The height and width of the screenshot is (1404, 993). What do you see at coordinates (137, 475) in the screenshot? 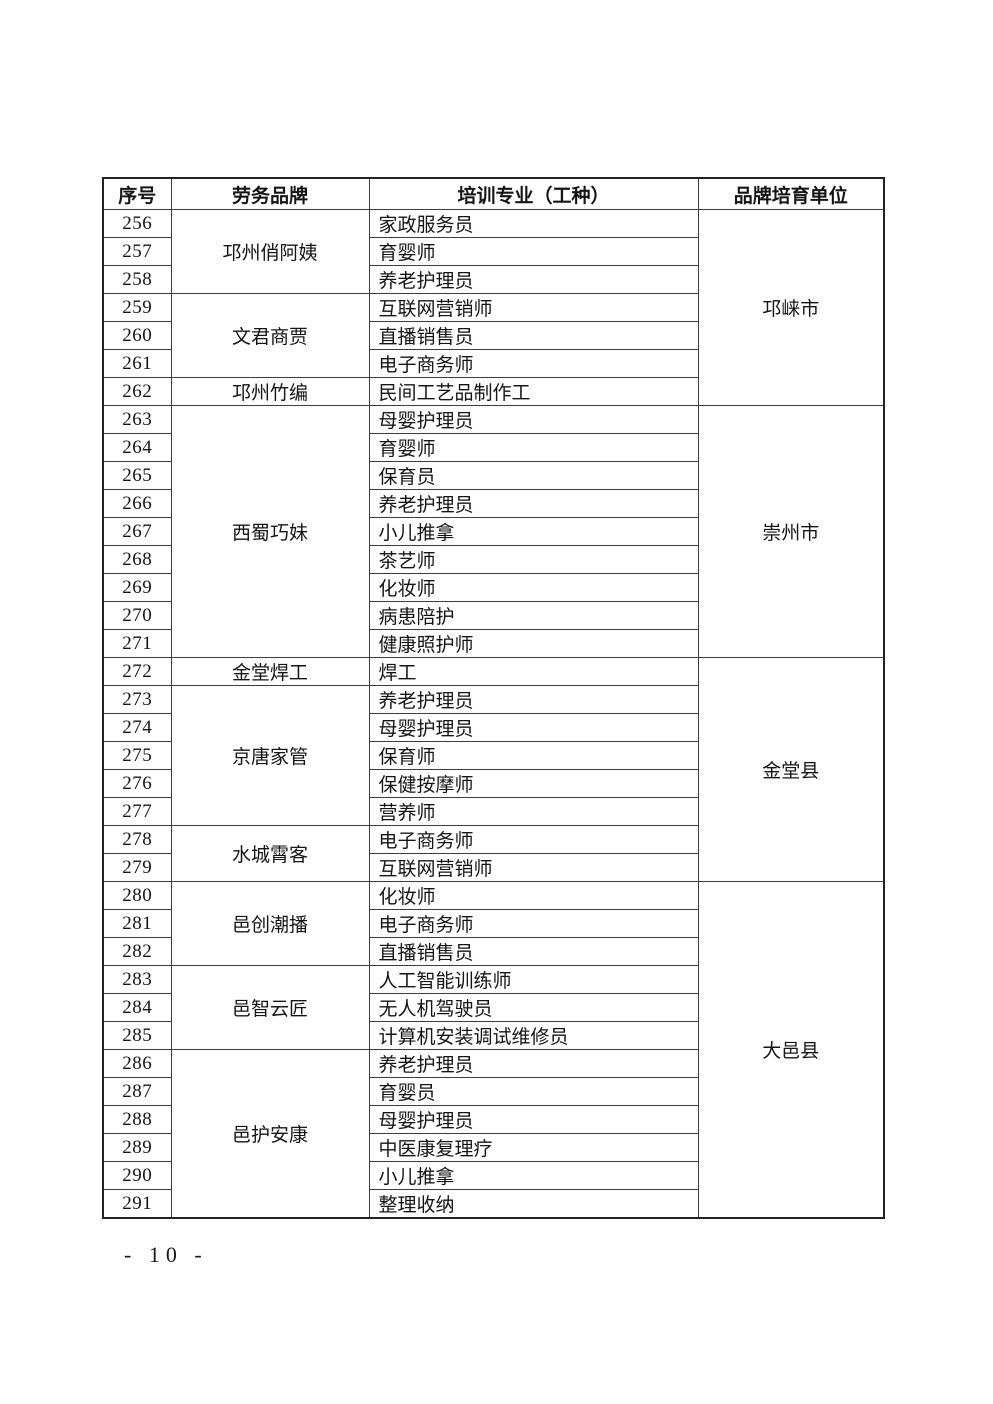
I see `serial-cell: 265` at bounding box center [137, 475].